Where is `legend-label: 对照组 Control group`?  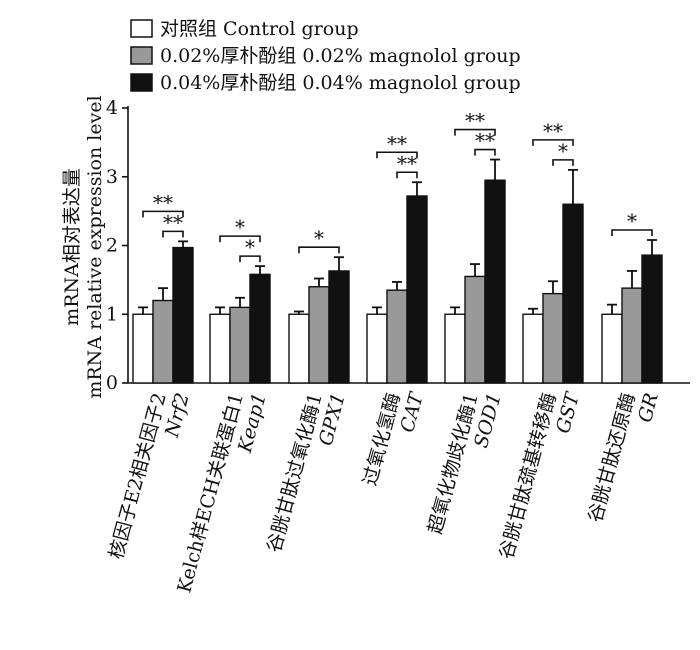
legend-label: 对照组 Control group is located at coordinates (259, 29).